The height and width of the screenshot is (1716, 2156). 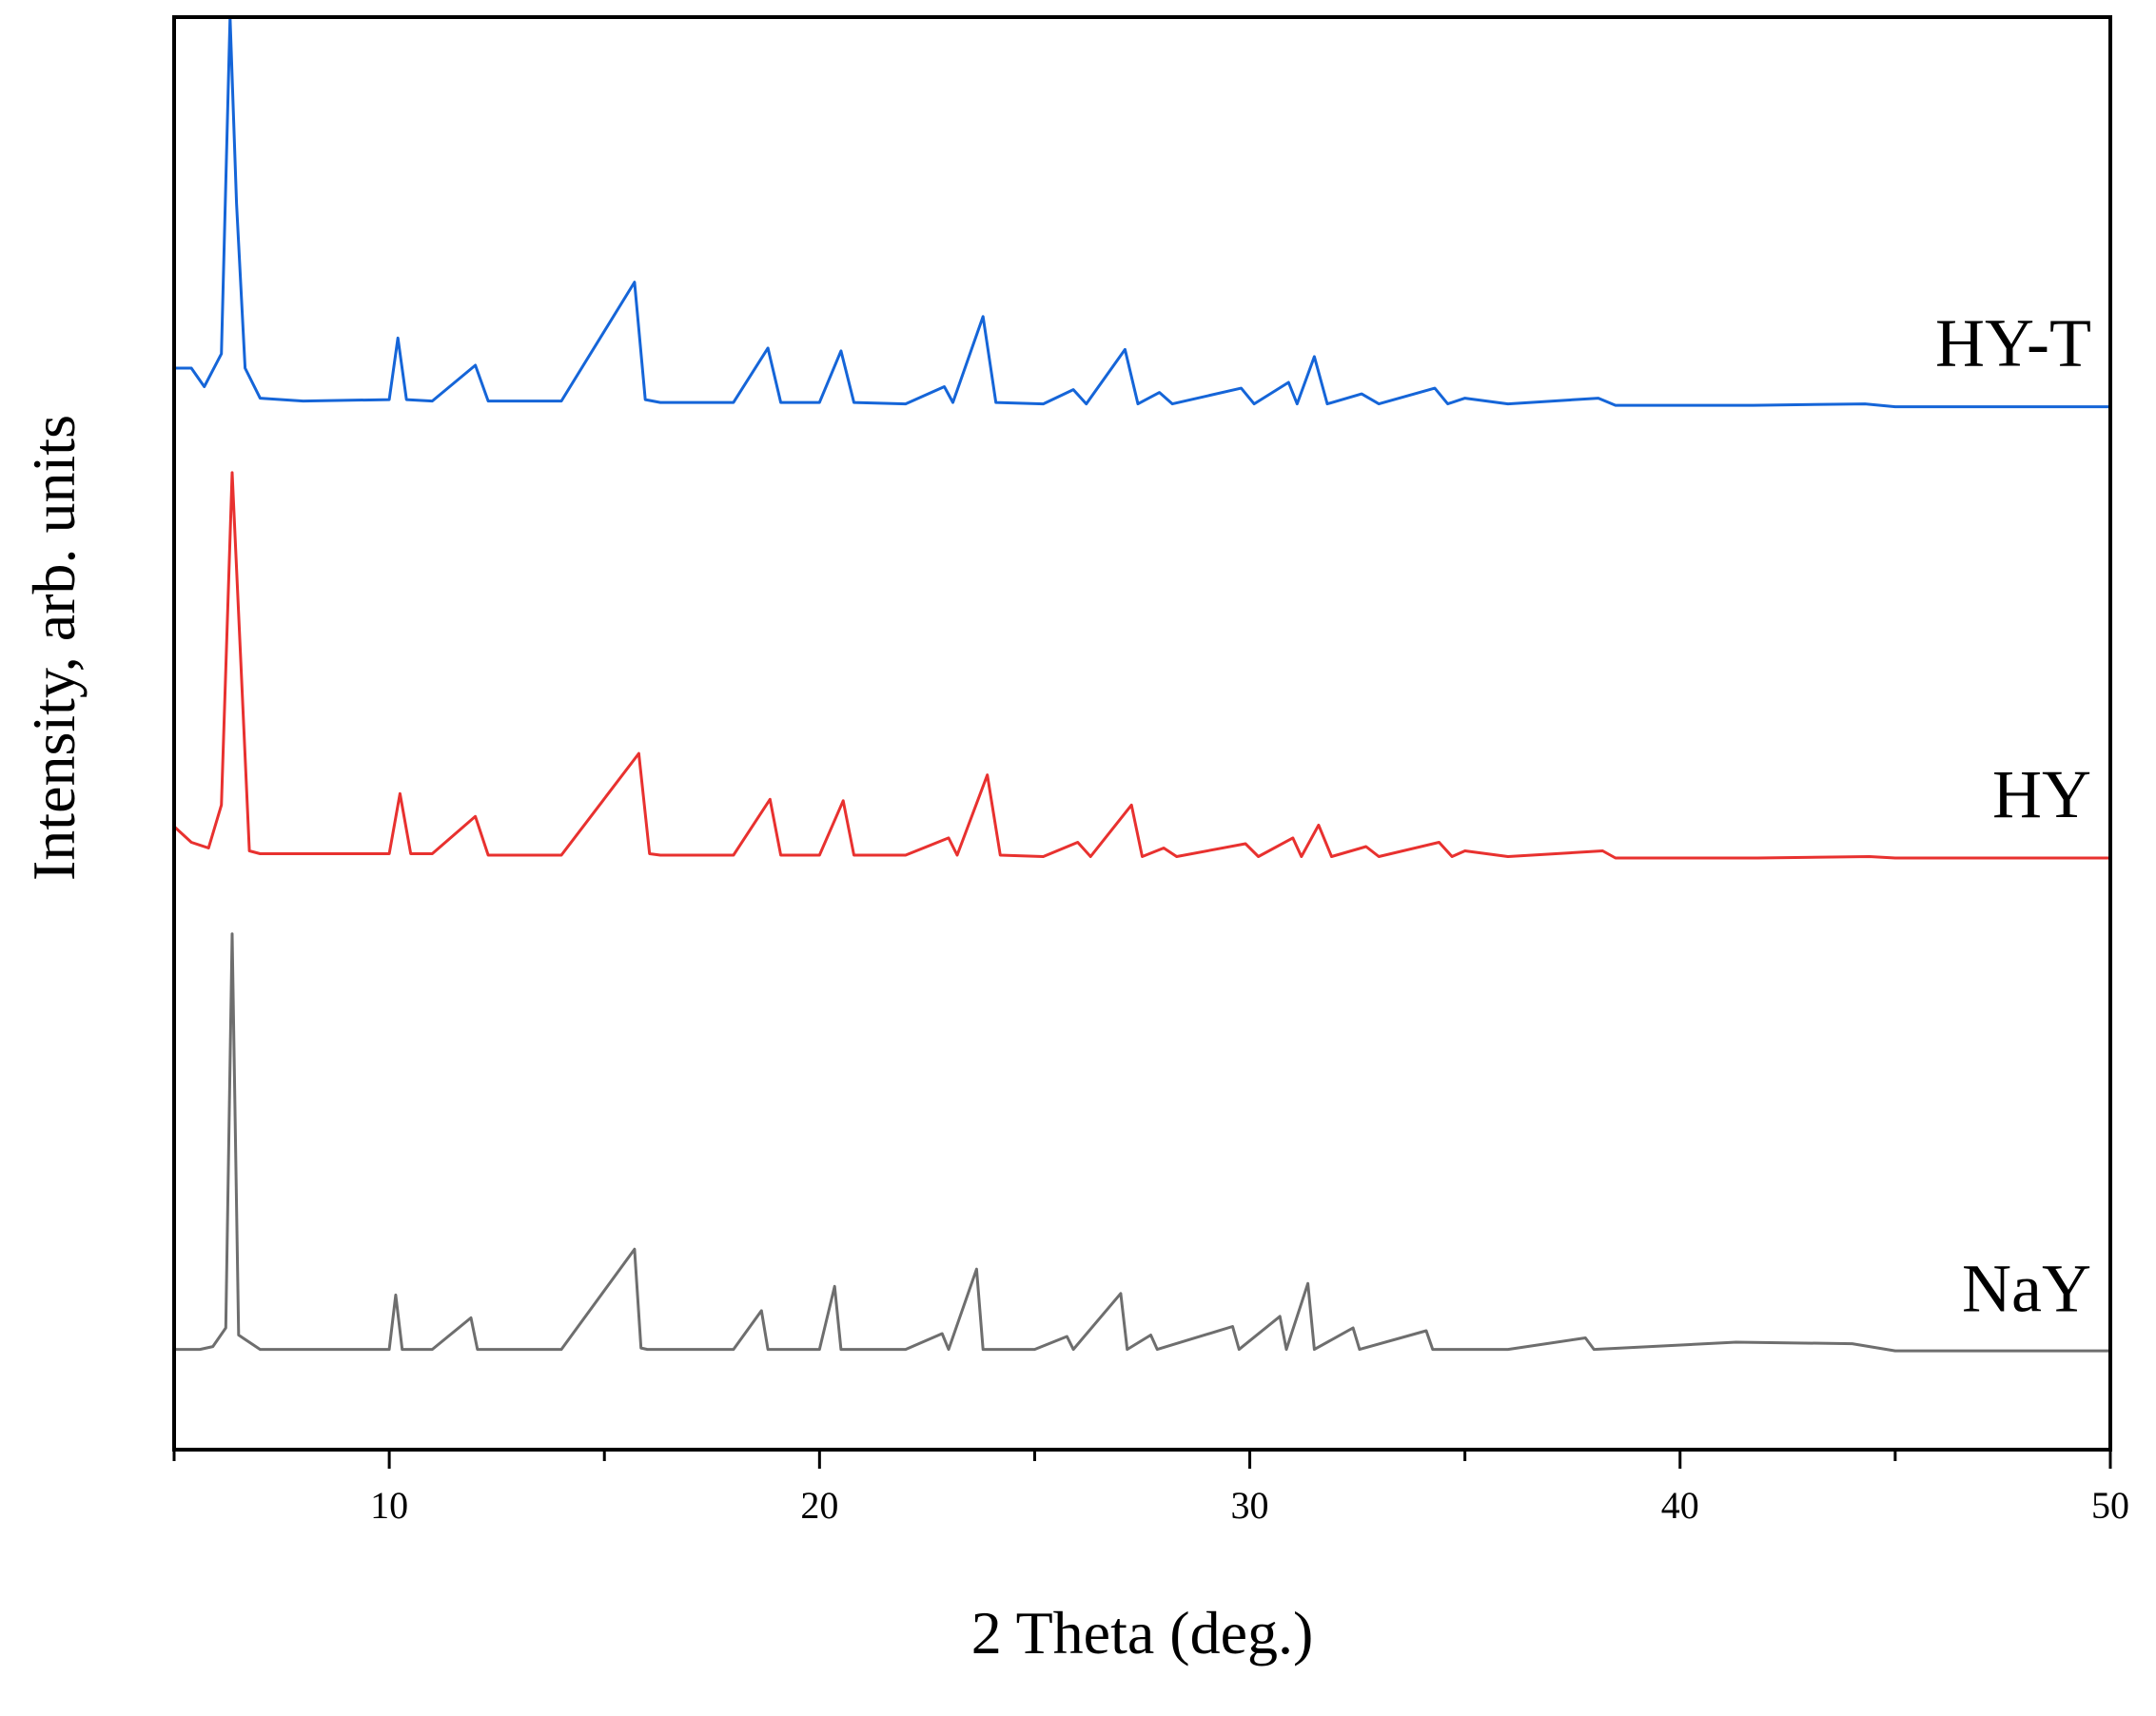 I want to click on x-tick-label: 20, so click(x=819, y=1505).